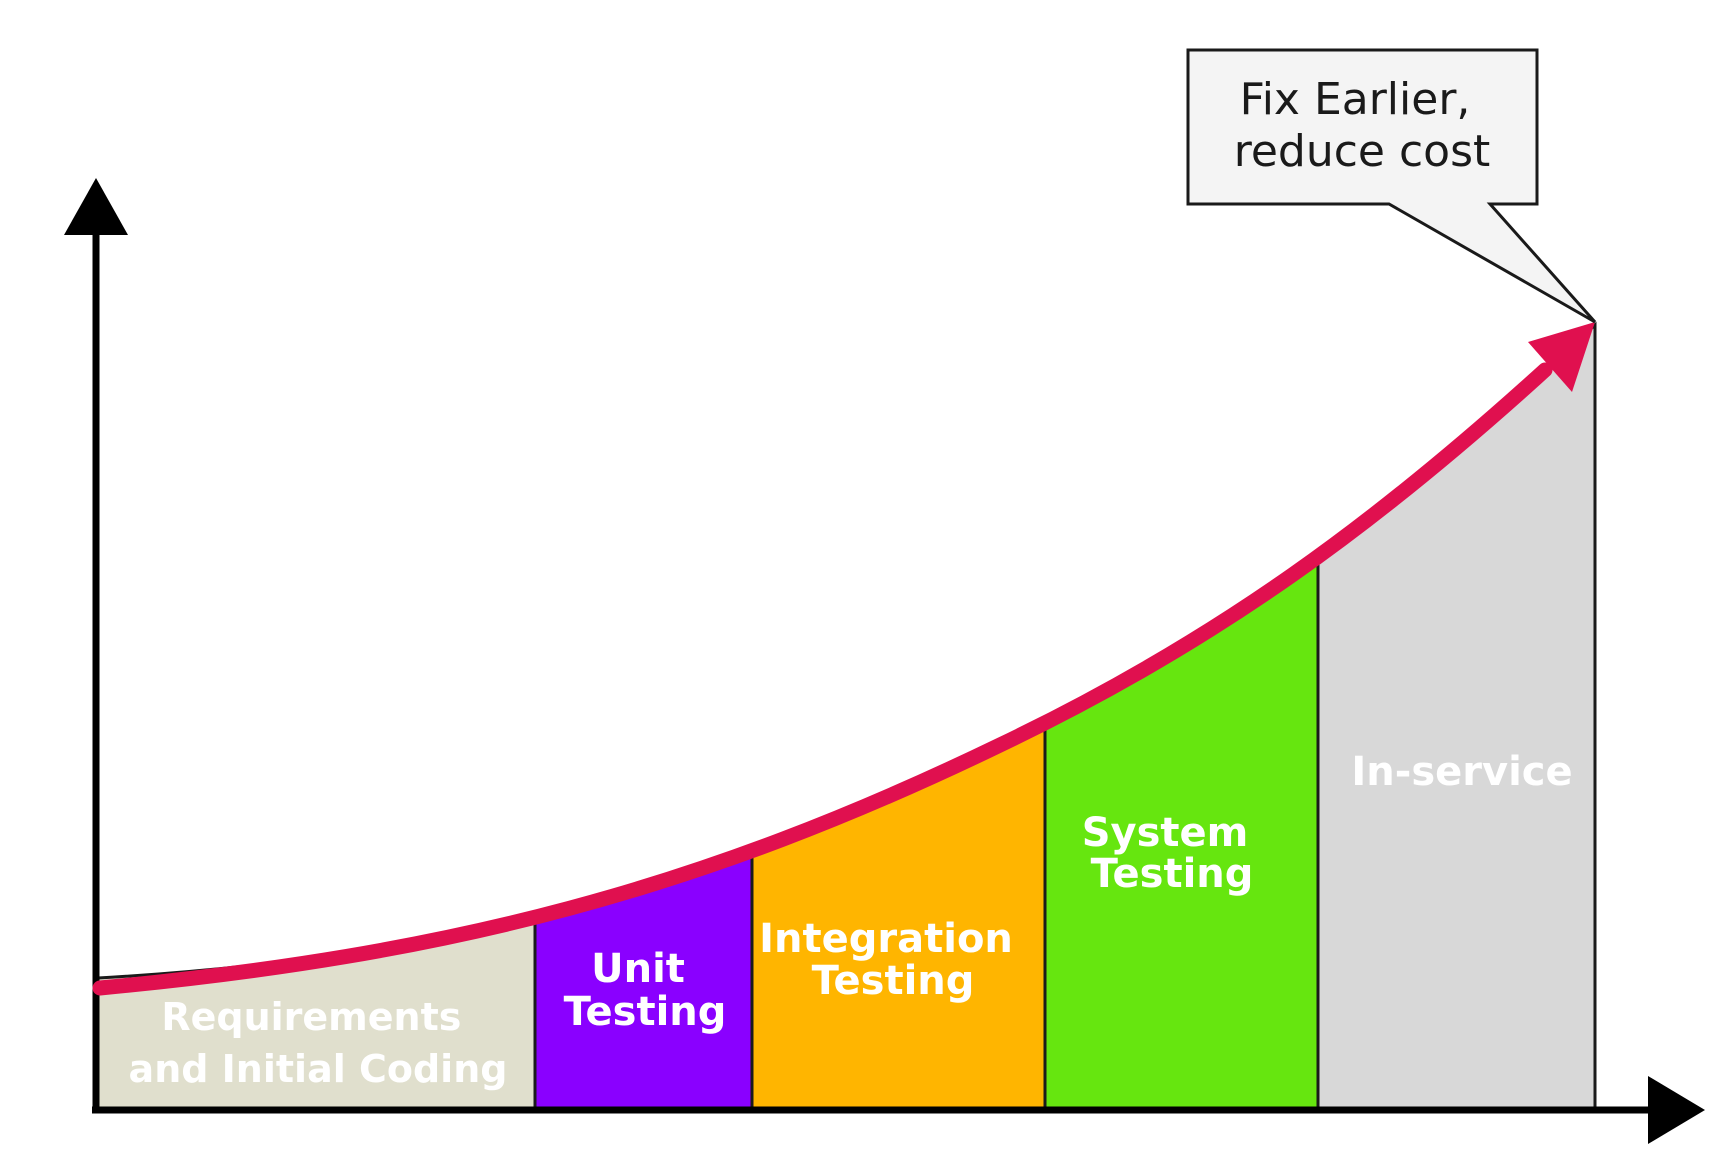  What do you see at coordinates (638, 969) in the screenshot?
I see `phase-label-unit-testing-line1: Unit` at bounding box center [638, 969].